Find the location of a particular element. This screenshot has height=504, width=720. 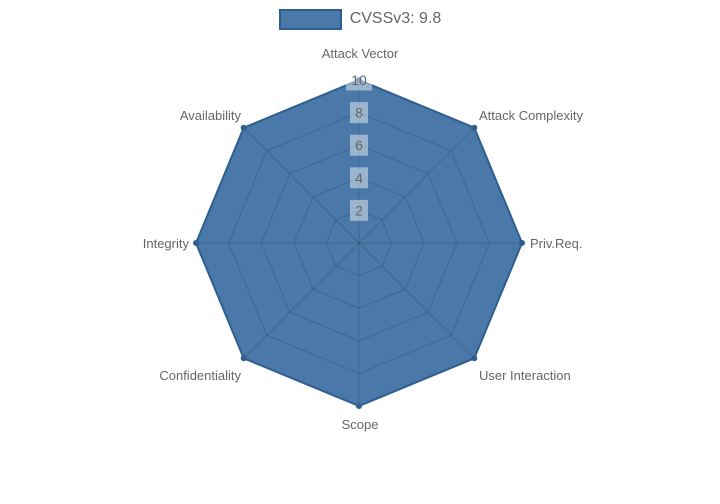

category-label-scope: Scope is located at coordinates (360, 424).